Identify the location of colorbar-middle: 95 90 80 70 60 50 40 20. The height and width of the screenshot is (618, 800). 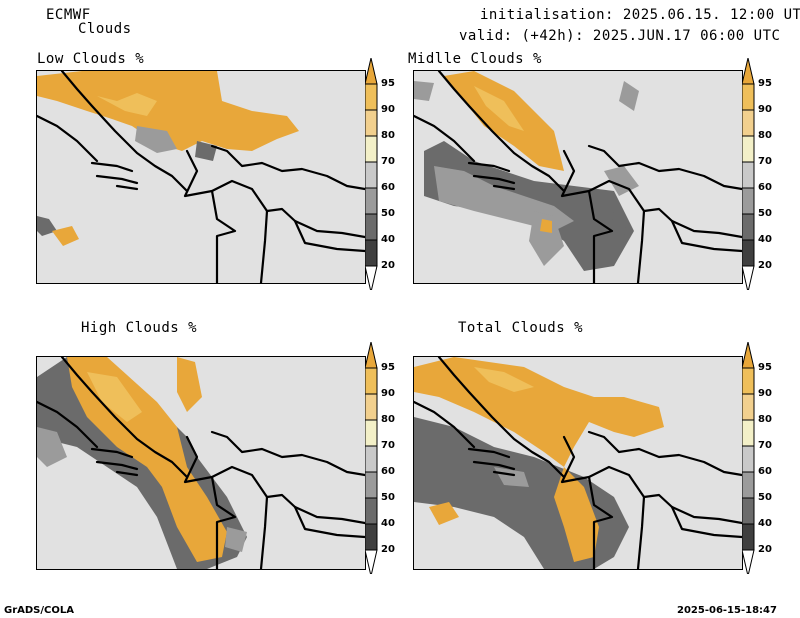
(757, 174).